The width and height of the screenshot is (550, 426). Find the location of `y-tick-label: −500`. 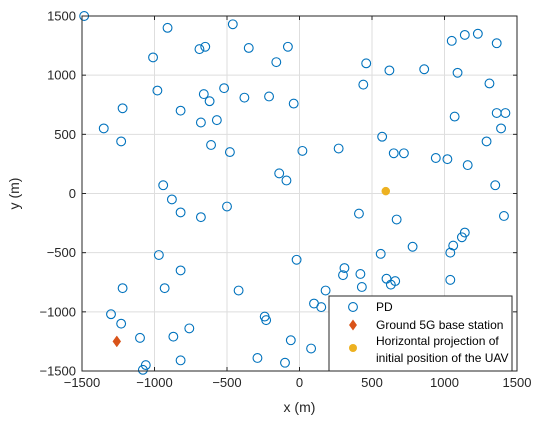

y-tick-label: −500 is located at coordinates (61, 252).